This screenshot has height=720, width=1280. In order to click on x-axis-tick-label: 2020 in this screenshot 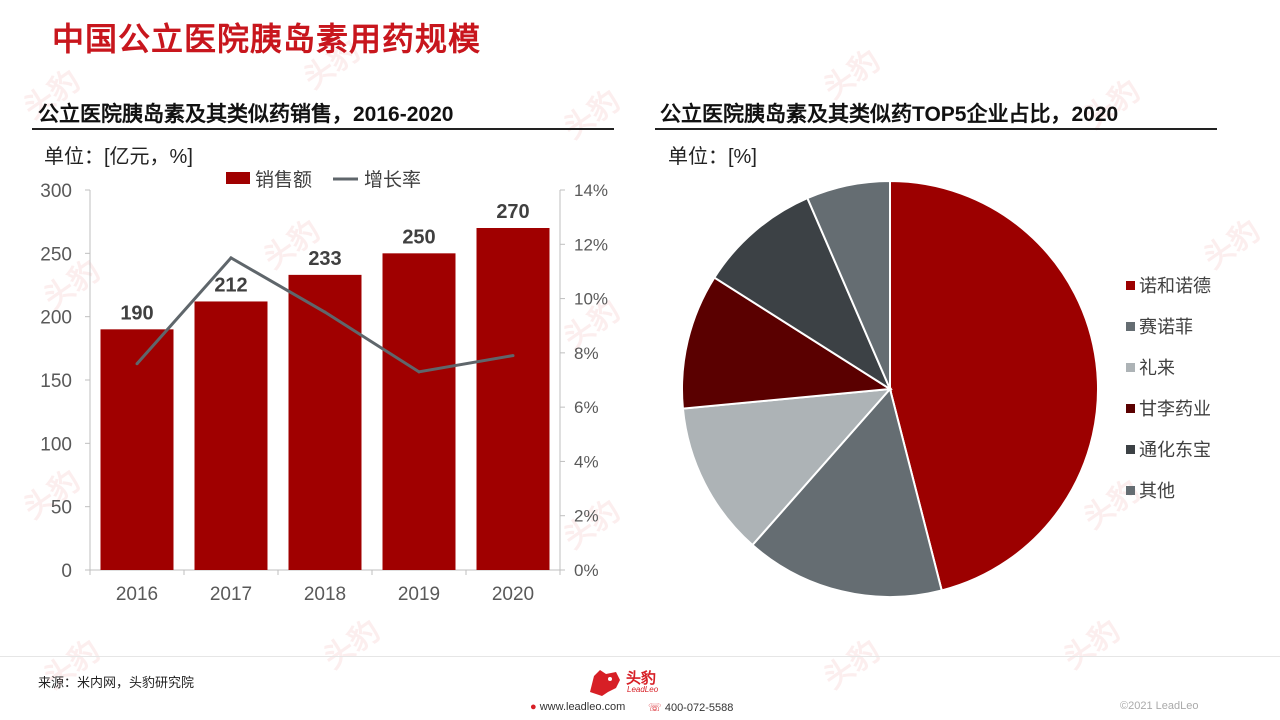, I will do `click(513, 594)`.